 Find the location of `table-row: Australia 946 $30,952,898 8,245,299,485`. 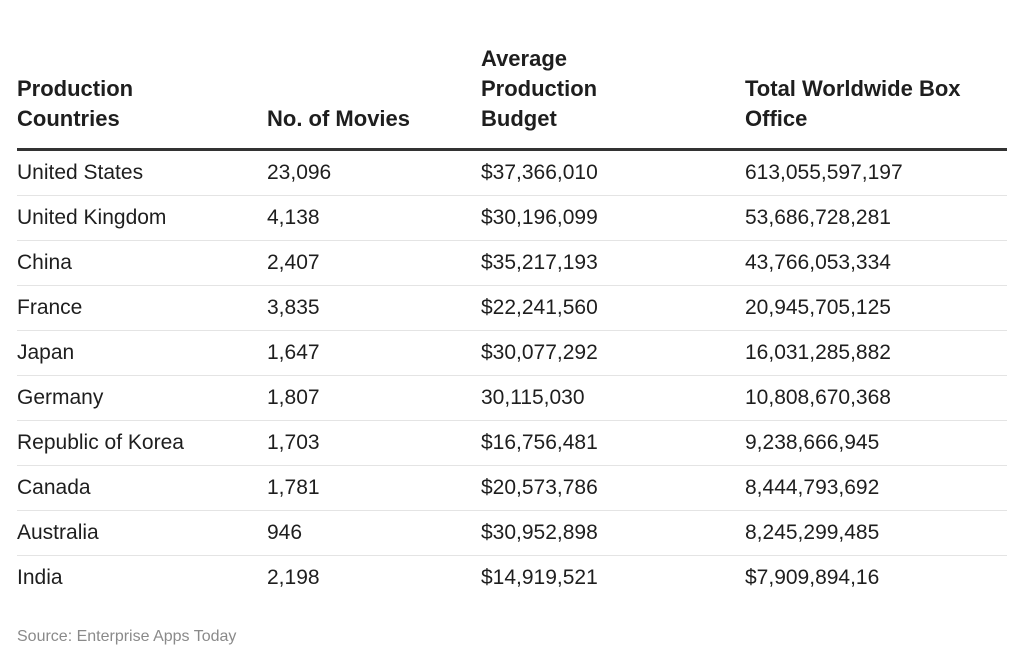

table-row: Australia 946 $30,952,898 8,245,299,485 is located at coordinates (512, 533).